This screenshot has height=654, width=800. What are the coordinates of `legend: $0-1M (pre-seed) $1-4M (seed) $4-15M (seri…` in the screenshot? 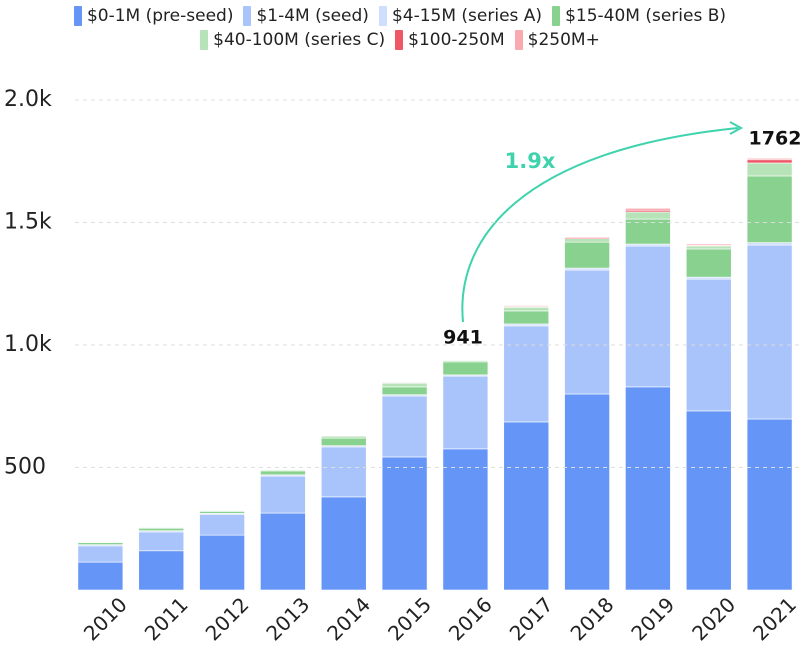 It's located at (400, 28).